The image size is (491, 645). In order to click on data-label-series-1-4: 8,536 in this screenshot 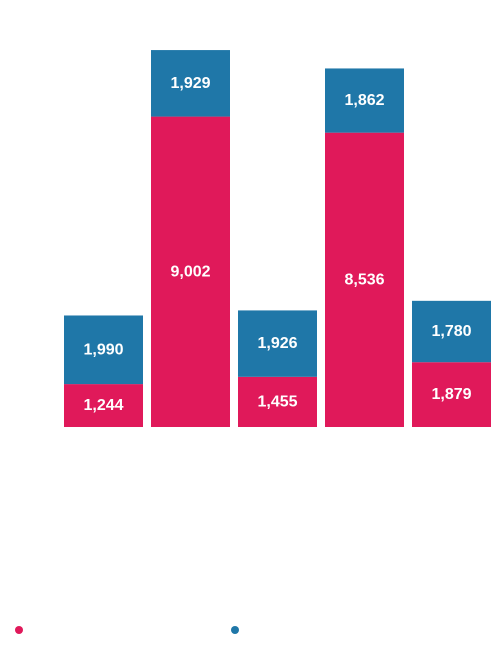, I will do `click(364, 279)`.